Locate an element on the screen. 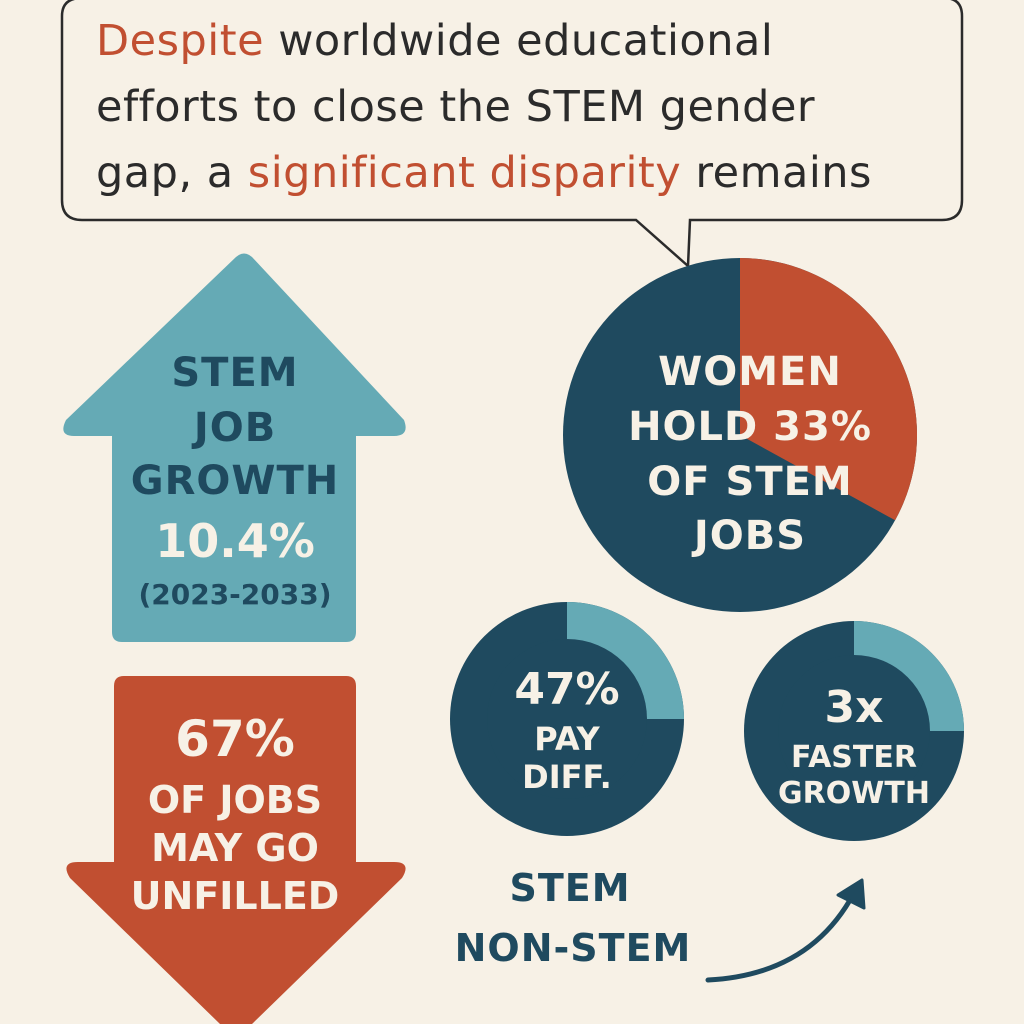 The width and height of the screenshot is (1024, 1024). unfilled-line-3: UNFILLED is located at coordinates (235, 896).